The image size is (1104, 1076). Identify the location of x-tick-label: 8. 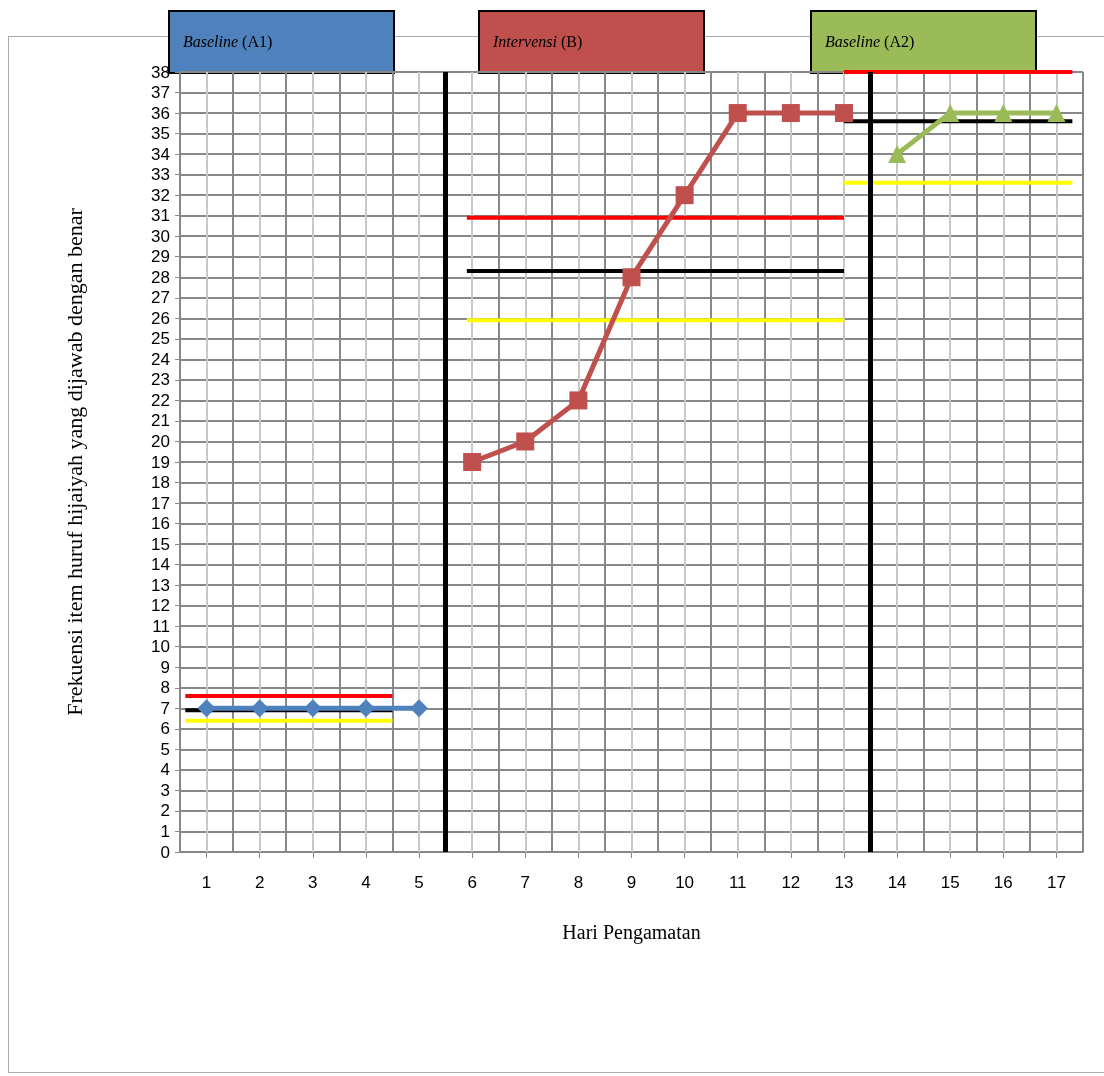
(578, 882).